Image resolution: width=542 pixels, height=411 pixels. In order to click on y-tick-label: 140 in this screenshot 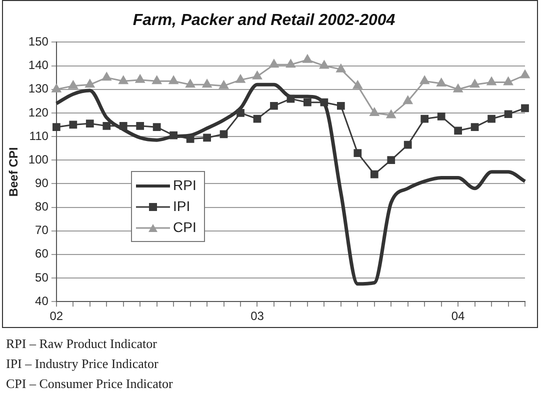, I will do `click(38, 65)`.